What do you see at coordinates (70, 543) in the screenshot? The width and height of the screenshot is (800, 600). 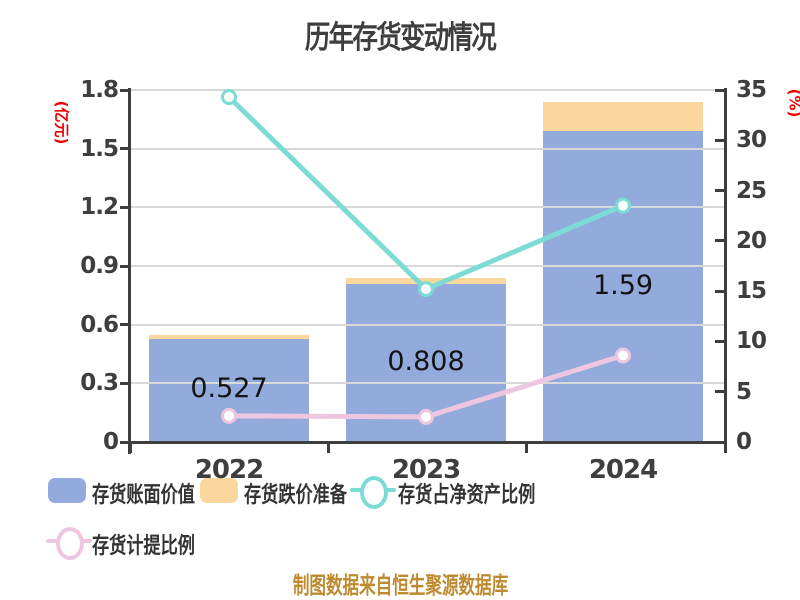 I see `legend-marker-provision-ratio` at bounding box center [70, 543].